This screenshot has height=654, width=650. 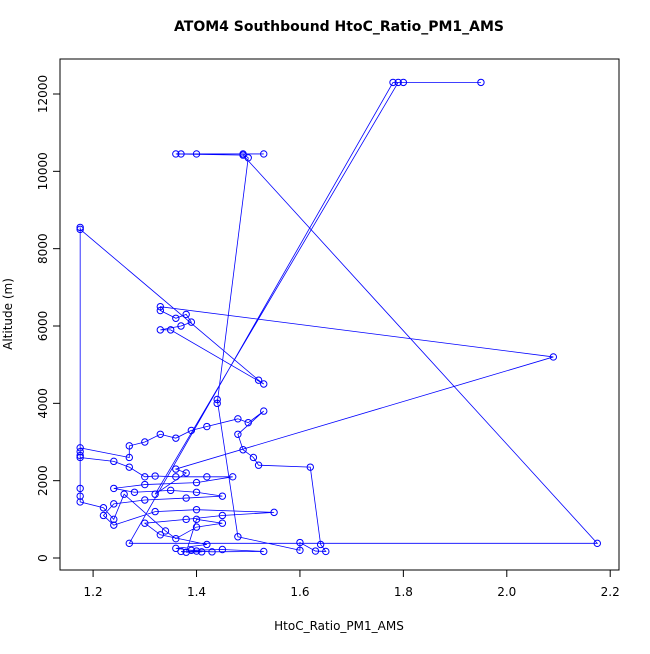 What do you see at coordinates (93, 592) in the screenshot?
I see `x-tick-label: 1.2` at bounding box center [93, 592].